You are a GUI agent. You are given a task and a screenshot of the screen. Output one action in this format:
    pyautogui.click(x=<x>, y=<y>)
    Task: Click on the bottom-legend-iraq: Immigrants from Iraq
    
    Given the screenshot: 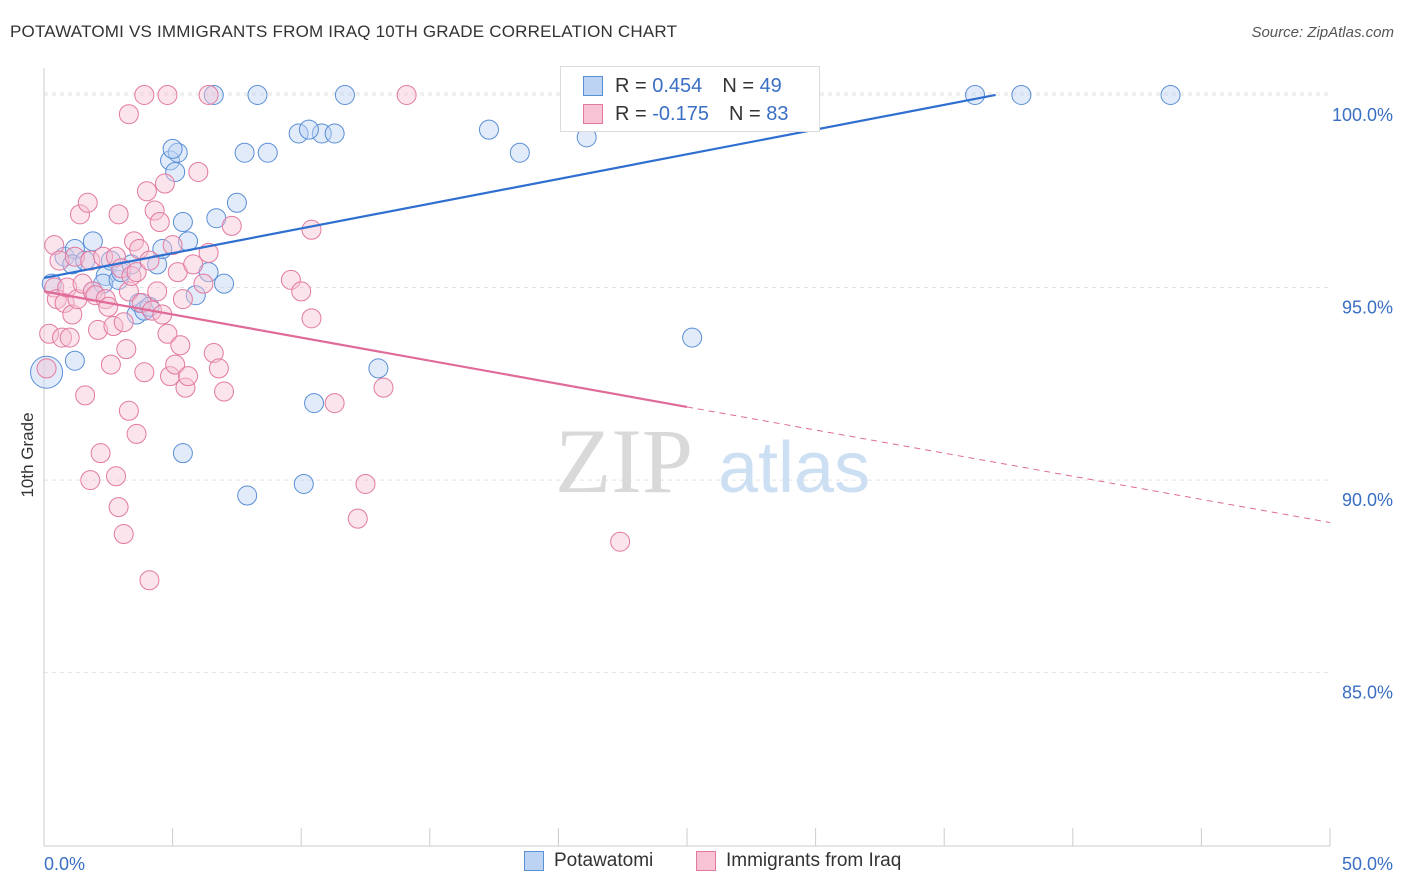 What is the action you would take?
    pyautogui.click(x=798, y=861)
    